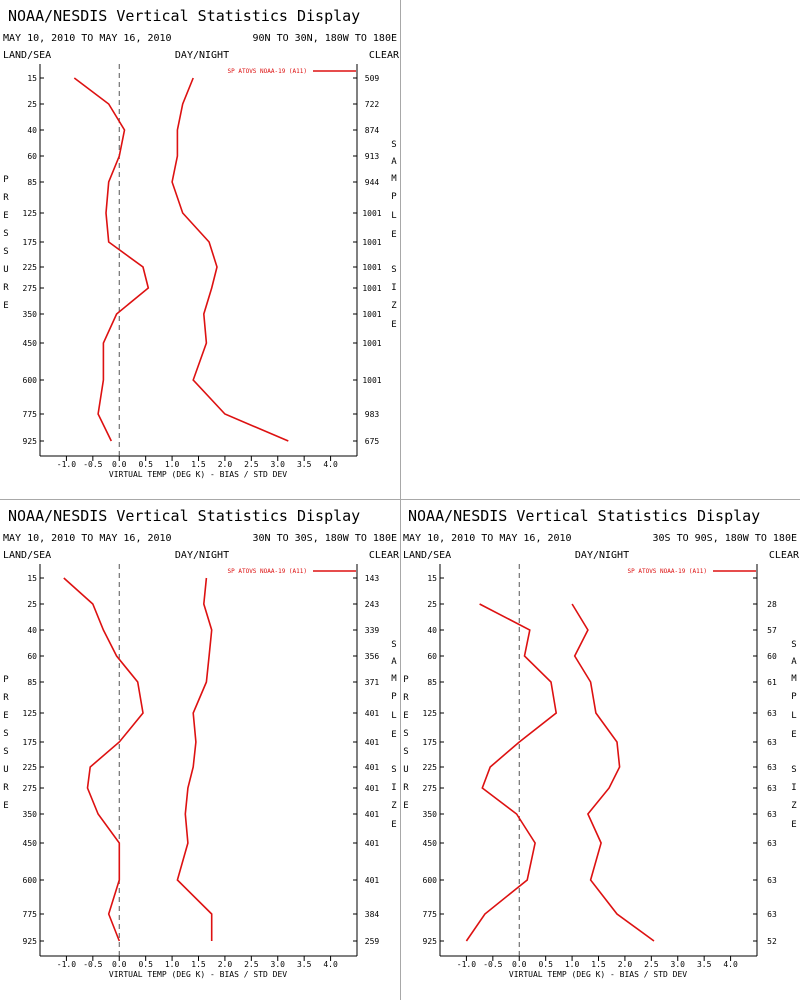 Image resolution: width=800 pixels, height=1004 pixels. What do you see at coordinates (394, 806) in the screenshot?
I see `sample-size-axis-letter: Z` at bounding box center [394, 806].